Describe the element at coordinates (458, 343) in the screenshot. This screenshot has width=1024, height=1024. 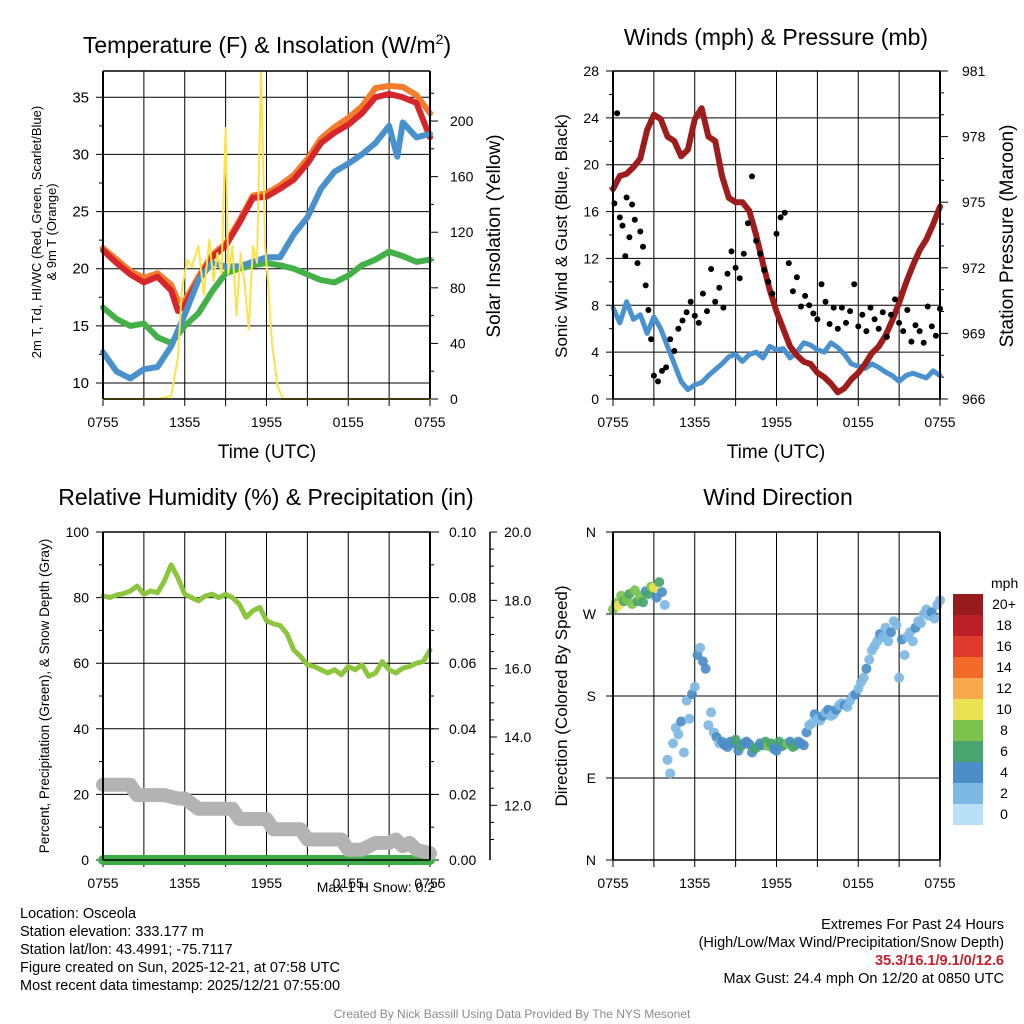
I see `y-right-tick-label: 40` at that location.